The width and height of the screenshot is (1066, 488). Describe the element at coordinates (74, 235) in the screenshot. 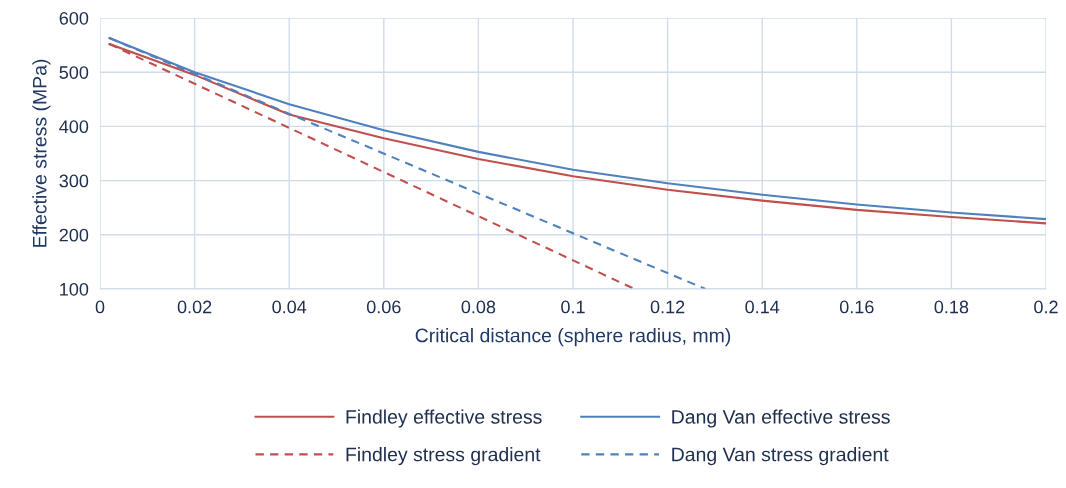

I see `y-tick-label: 200` at that location.